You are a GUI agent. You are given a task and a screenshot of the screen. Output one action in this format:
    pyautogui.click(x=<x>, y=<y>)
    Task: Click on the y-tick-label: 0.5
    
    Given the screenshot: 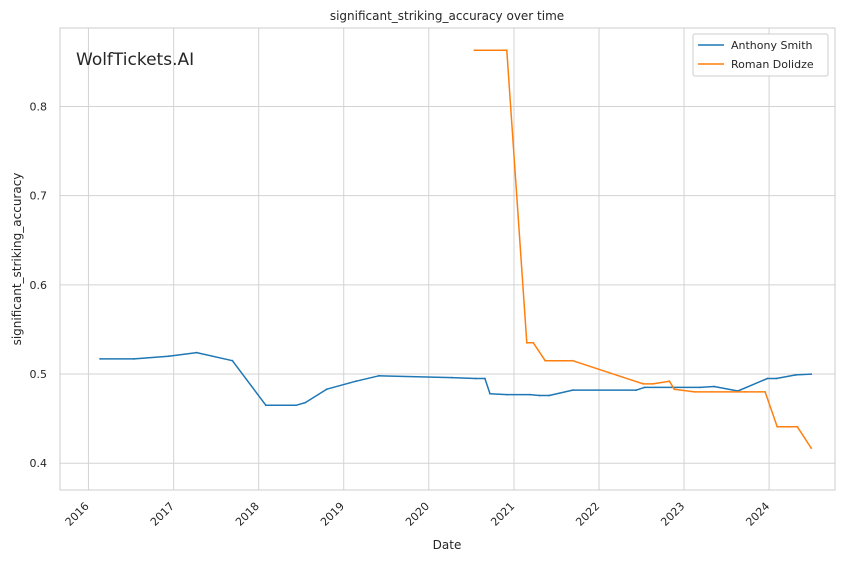 What is the action you would take?
    pyautogui.click(x=39, y=374)
    